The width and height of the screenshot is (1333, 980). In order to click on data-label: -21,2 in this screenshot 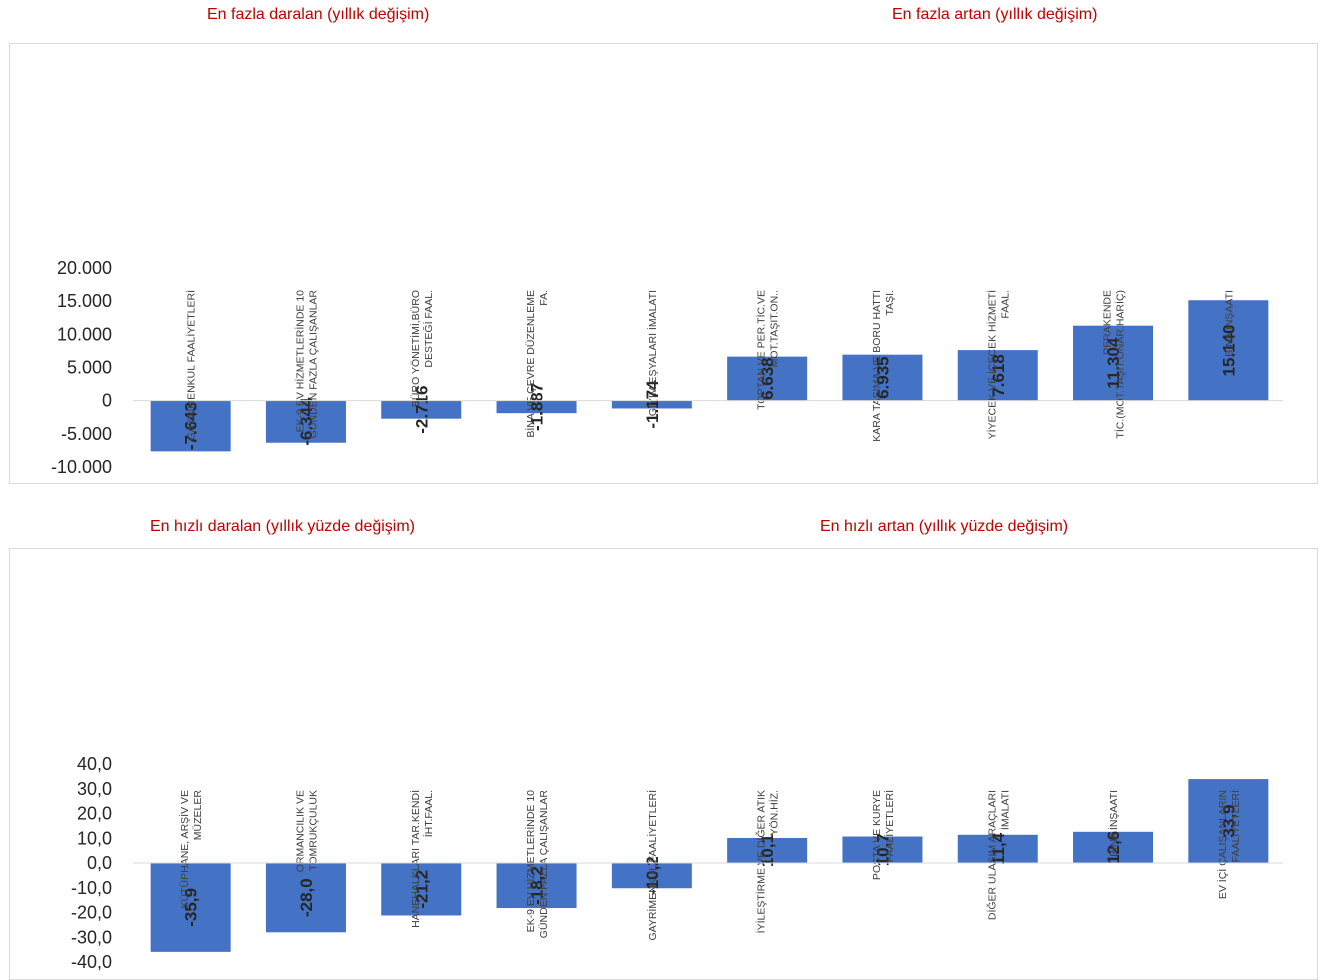, I will do `click(421, 889)`.